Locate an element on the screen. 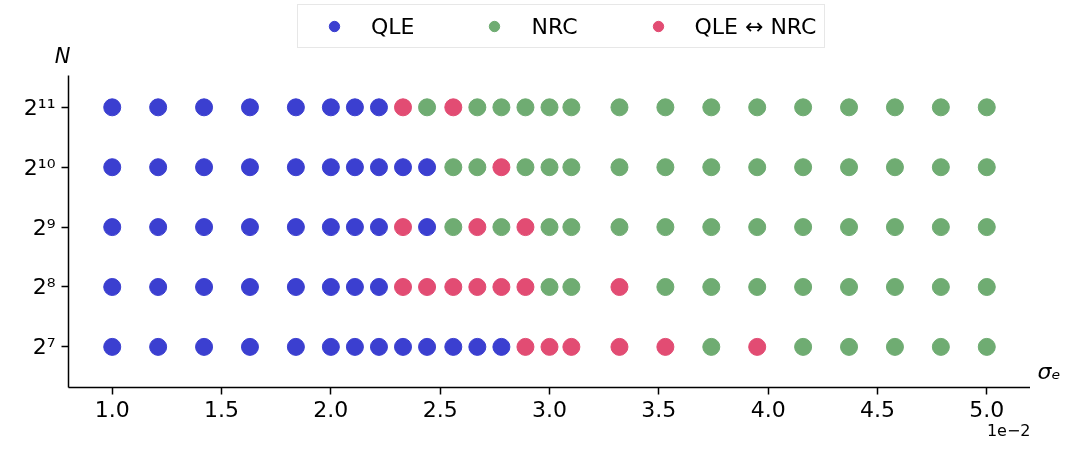  x-tick-label: 5.0 is located at coordinates (987, 409).